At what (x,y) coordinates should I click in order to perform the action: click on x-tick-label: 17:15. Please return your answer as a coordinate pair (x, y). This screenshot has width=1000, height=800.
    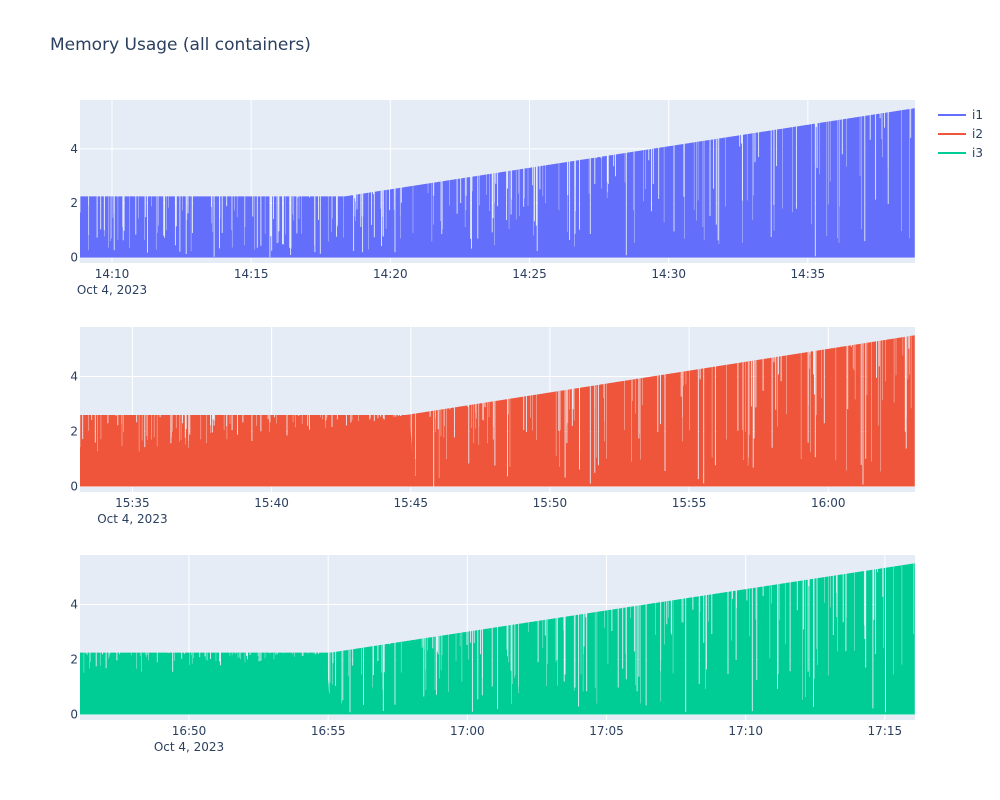
    Looking at the image, I should click on (885, 731).